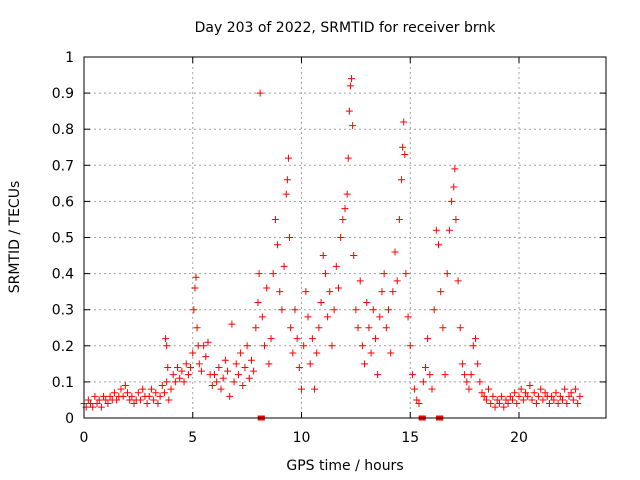  I want to click on x-axis-label: GPS time / hours, so click(344, 466).